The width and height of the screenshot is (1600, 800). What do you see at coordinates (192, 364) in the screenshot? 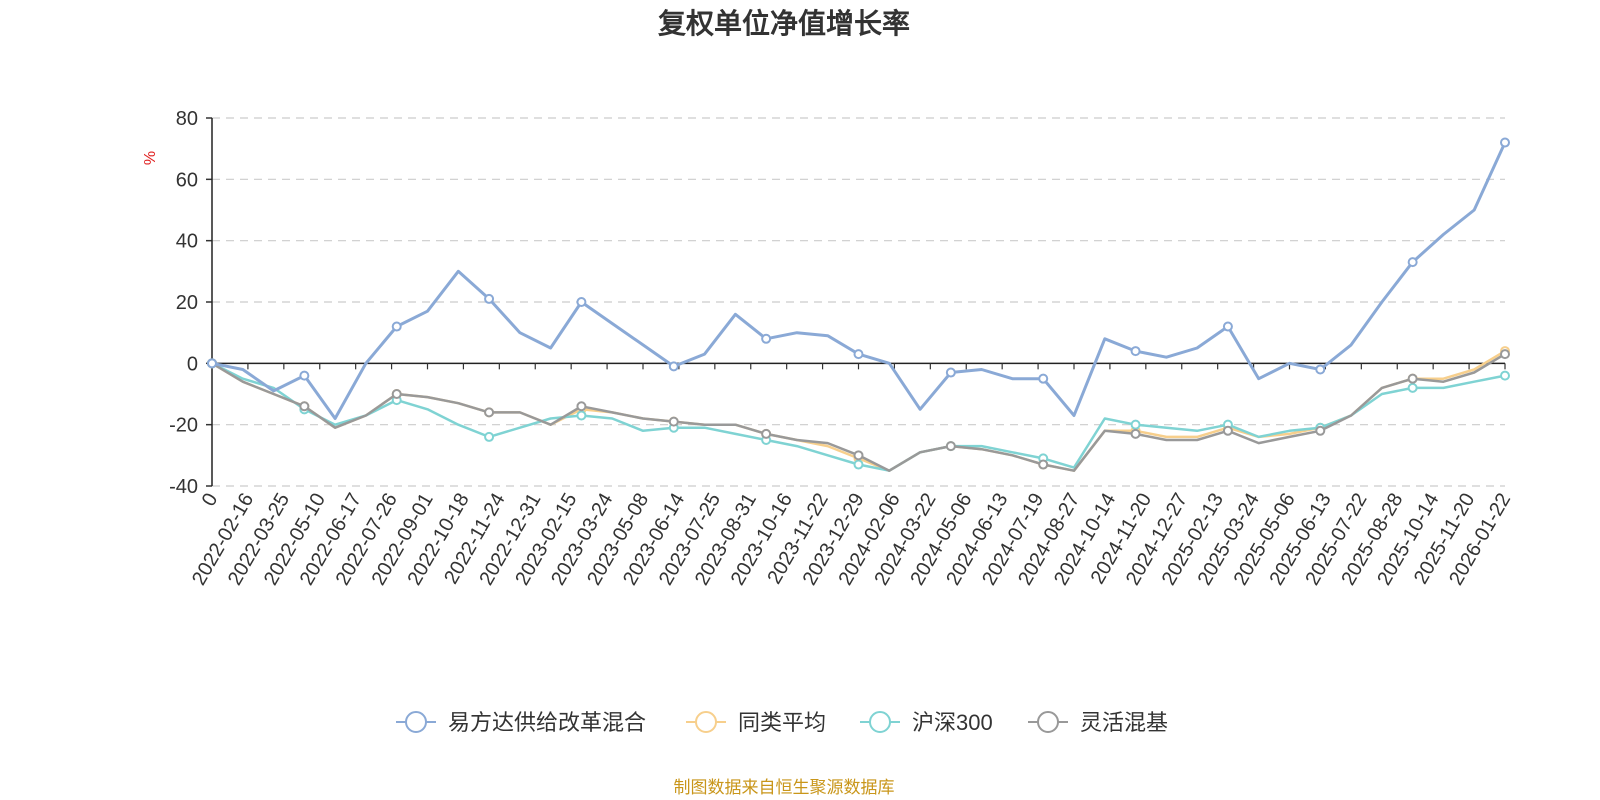
I see `y-tick-label: 0` at bounding box center [192, 364].